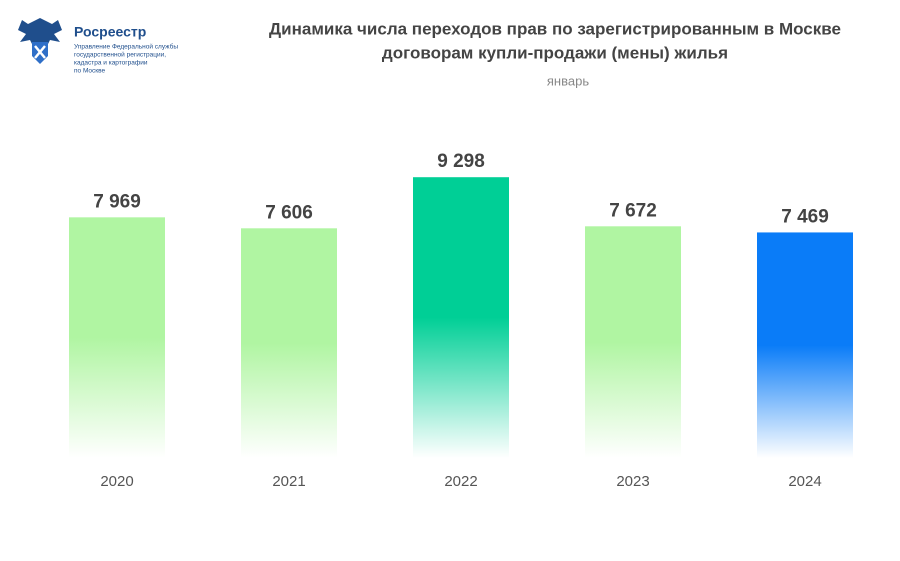  I want to click on x-tick-label: 2020, so click(116, 481).